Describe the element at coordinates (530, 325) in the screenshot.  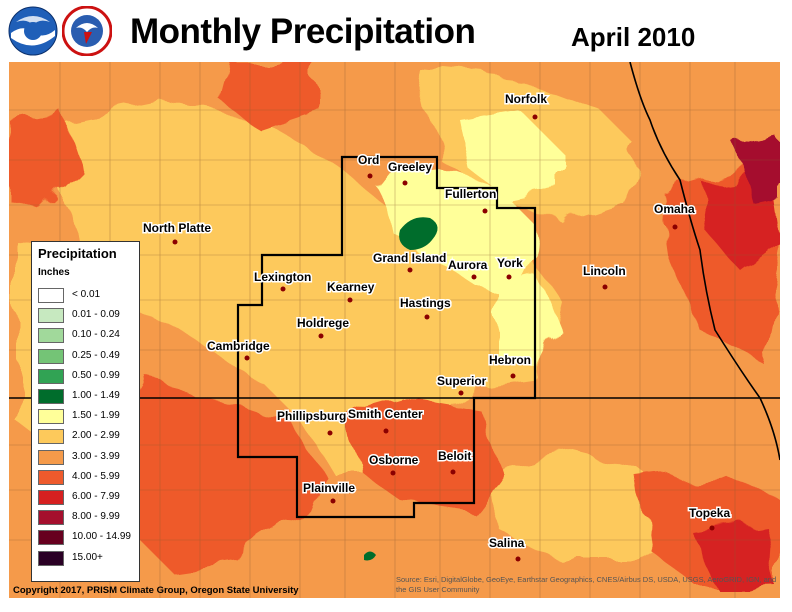
I see `range-1-5-area-east` at that location.